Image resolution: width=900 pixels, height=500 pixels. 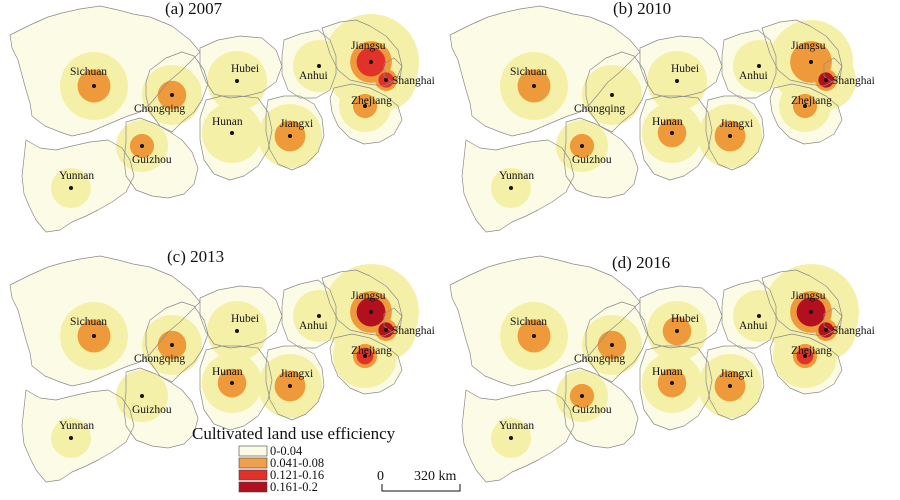 What do you see at coordinates (194, 9) in the screenshot?
I see `panel-title-1: (a) 2007` at bounding box center [194, 9].